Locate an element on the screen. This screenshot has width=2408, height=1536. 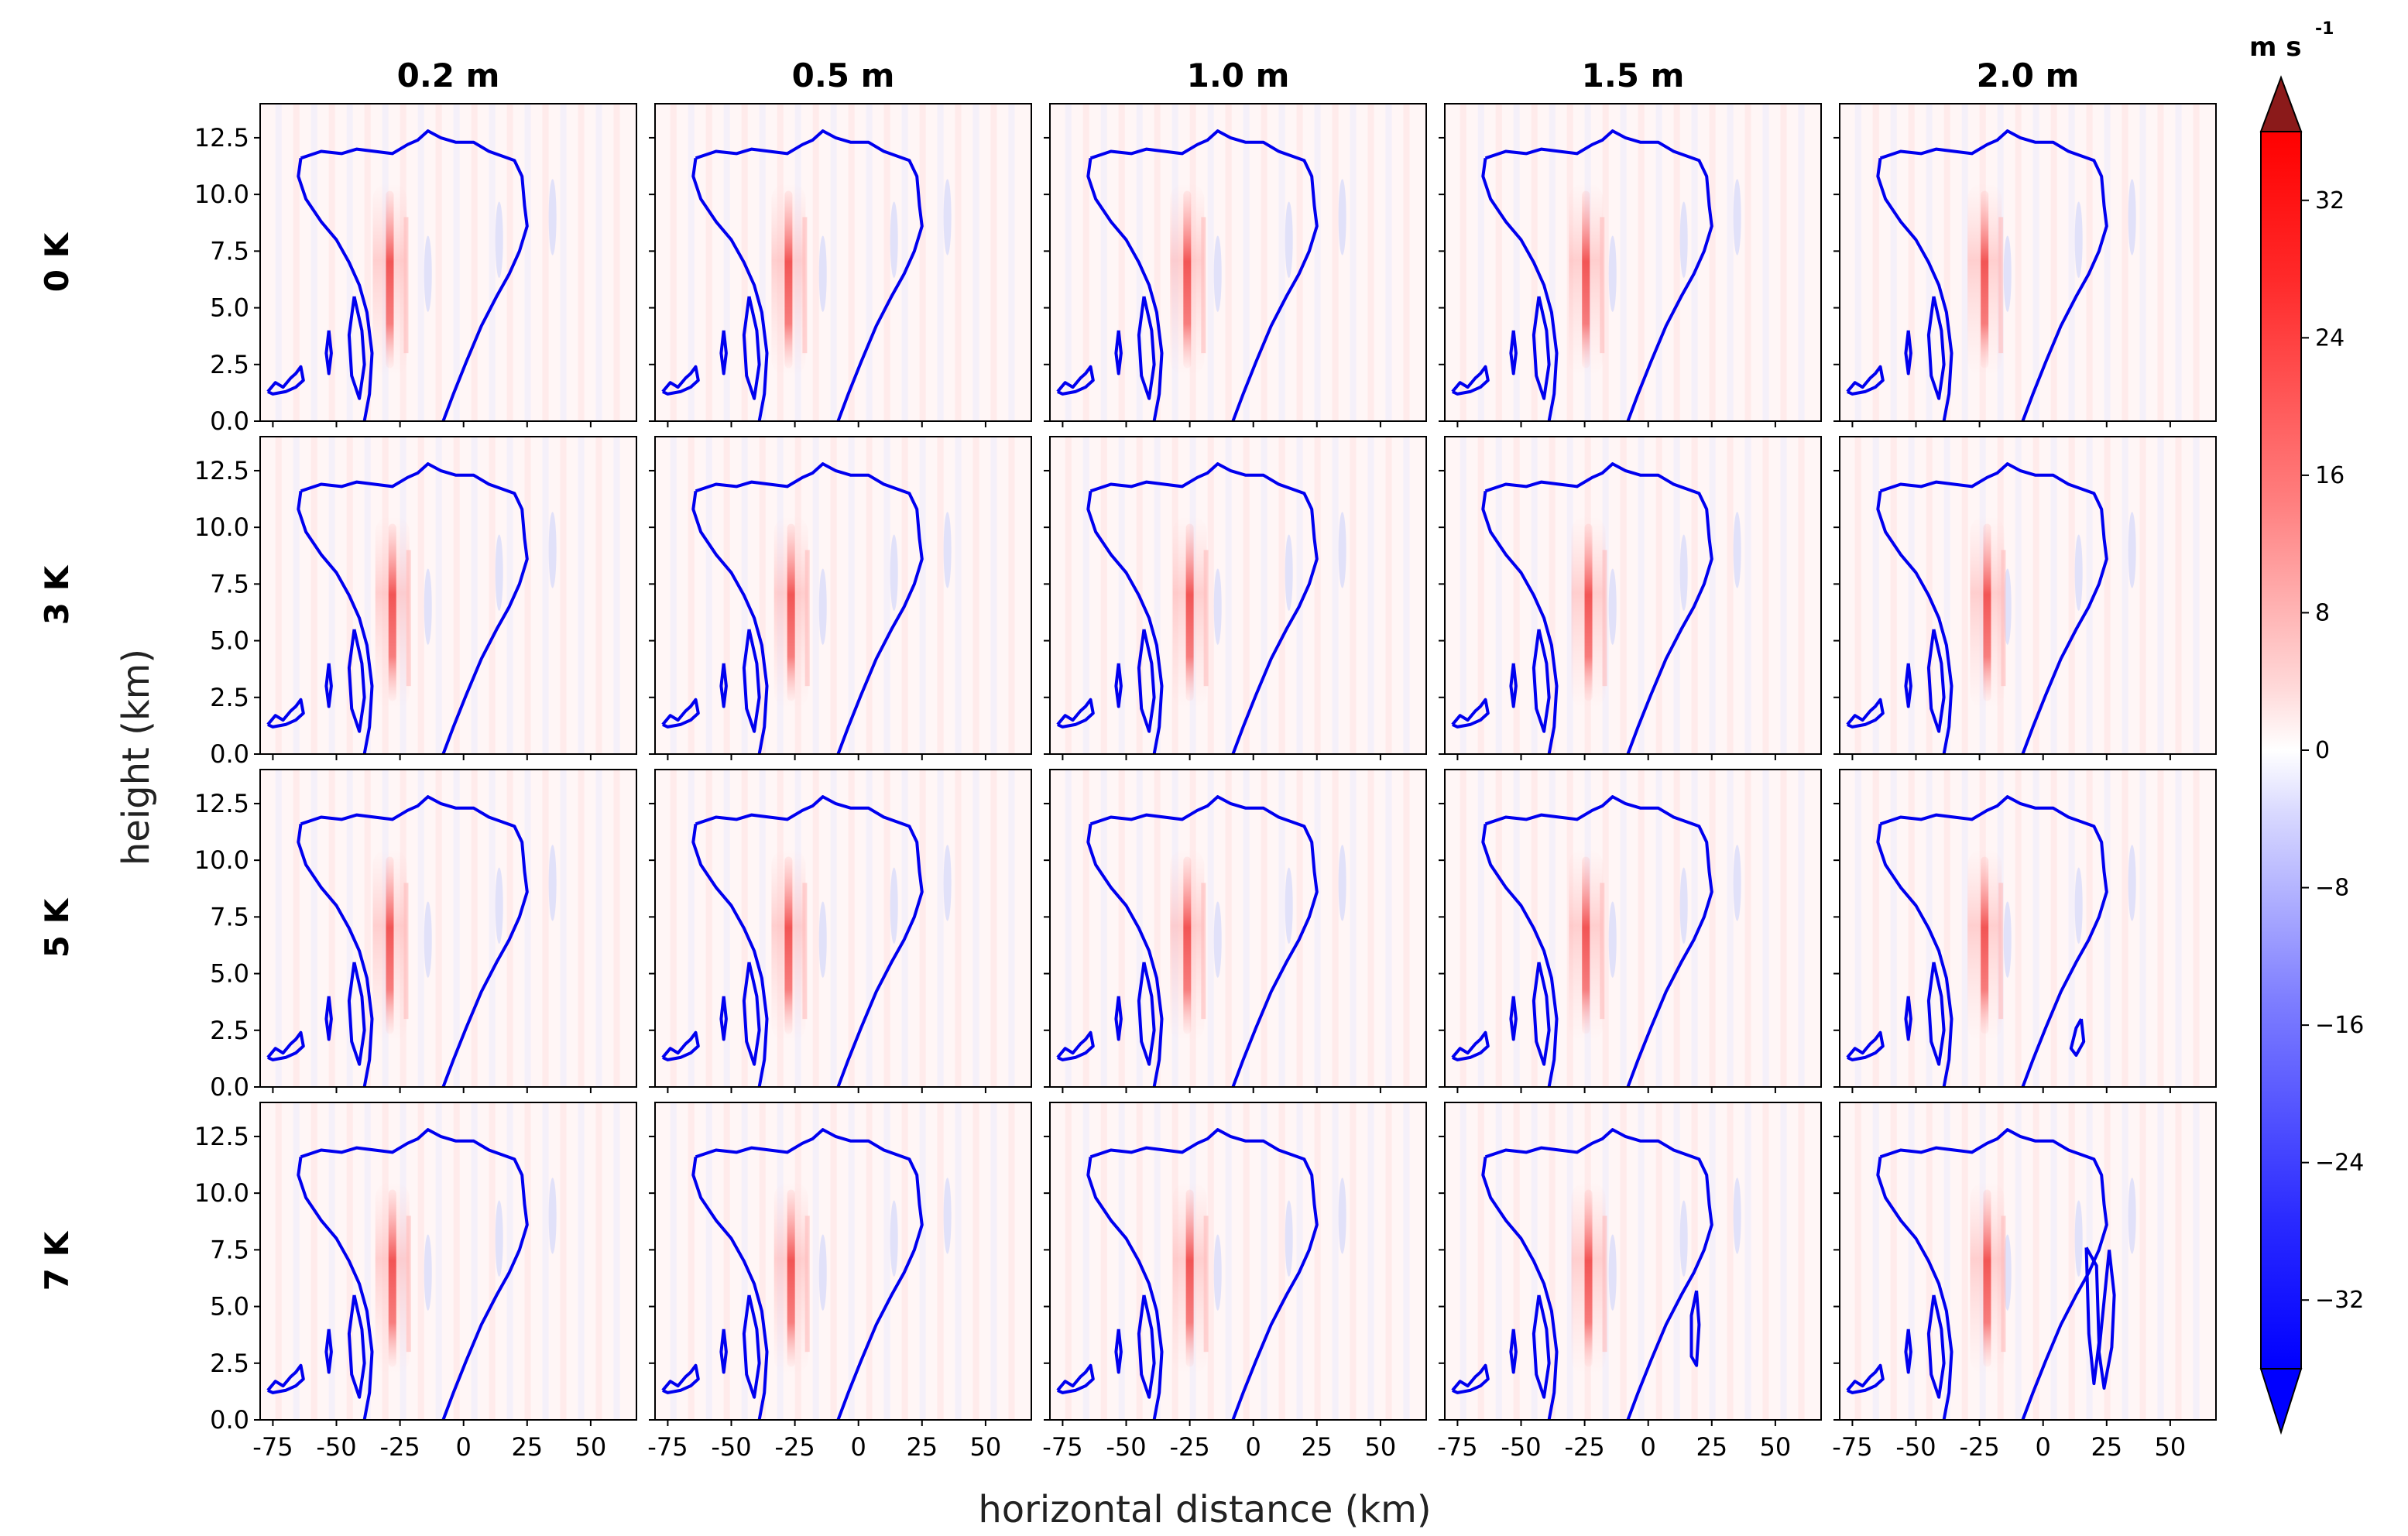
anvil-contour is located at coordinates (1993, 608).